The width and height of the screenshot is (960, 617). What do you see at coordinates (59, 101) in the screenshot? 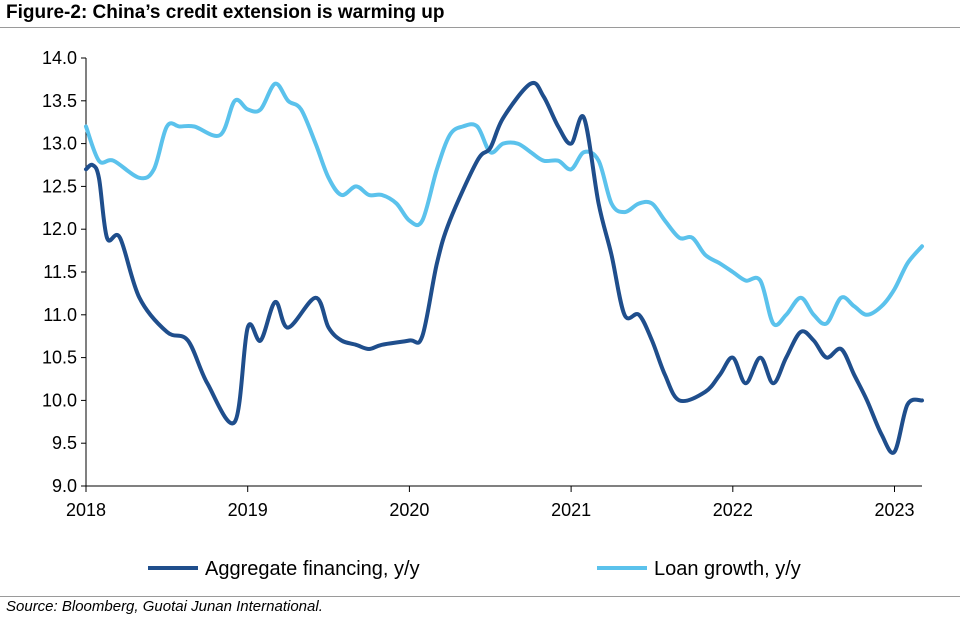
I see `y-tick-label: 13.5` at bounding box center [59, 101].